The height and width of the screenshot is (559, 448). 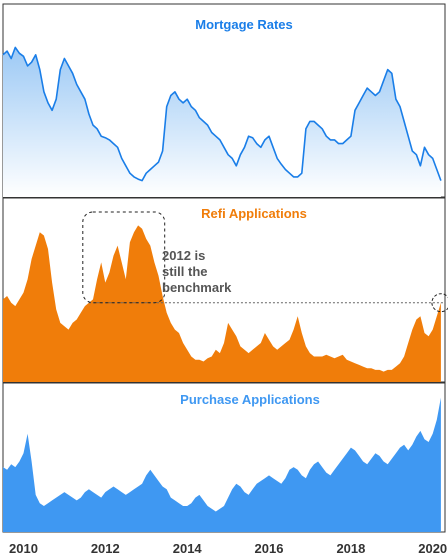 I want to click on latest-value-circle, so click(x=439, y=303).